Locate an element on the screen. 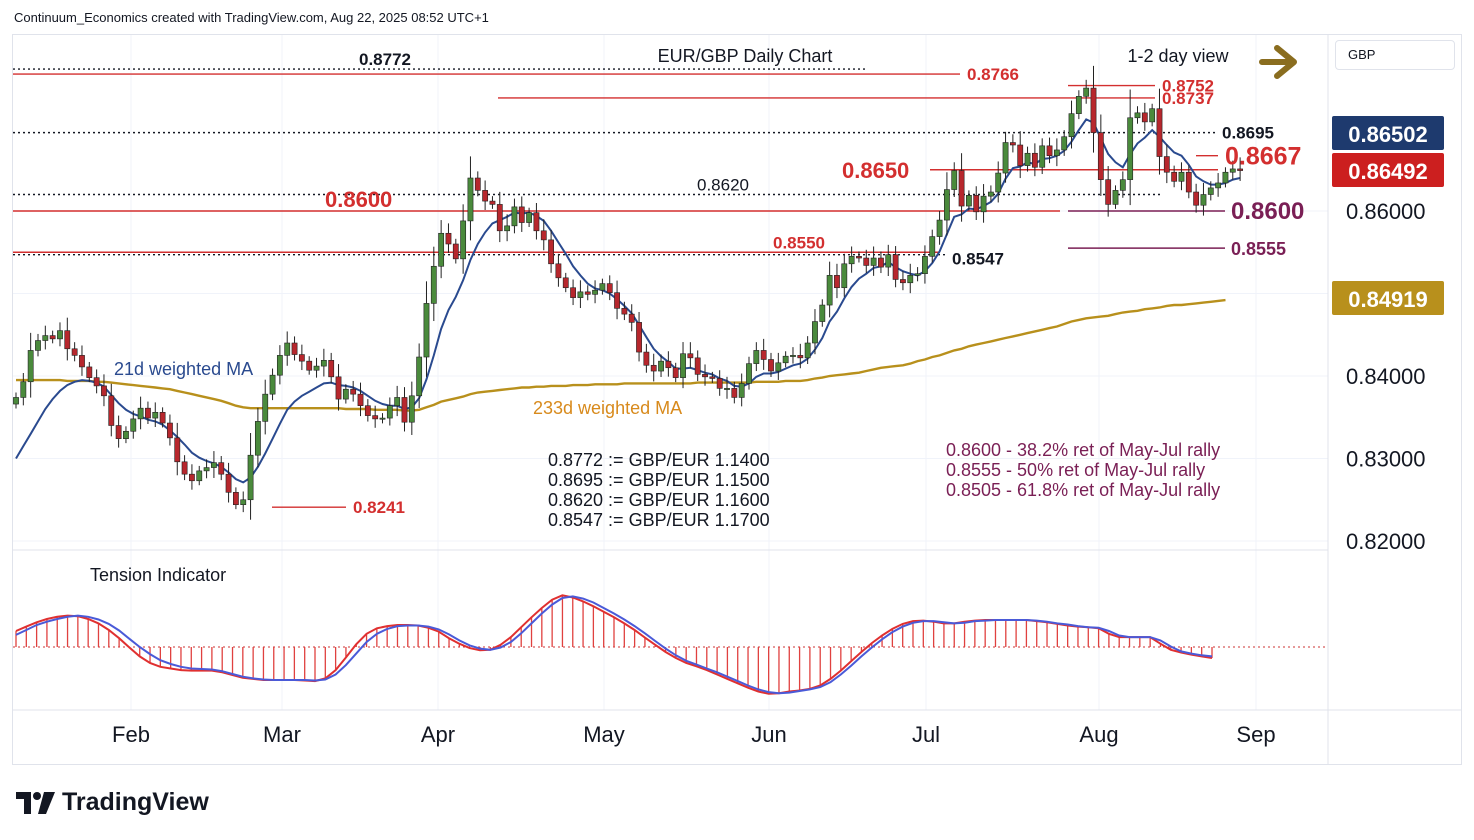 Image resolution: width=1474 pixels, height=840 pixels. x-tick-label: Jun is located at coordinates (768, 734).